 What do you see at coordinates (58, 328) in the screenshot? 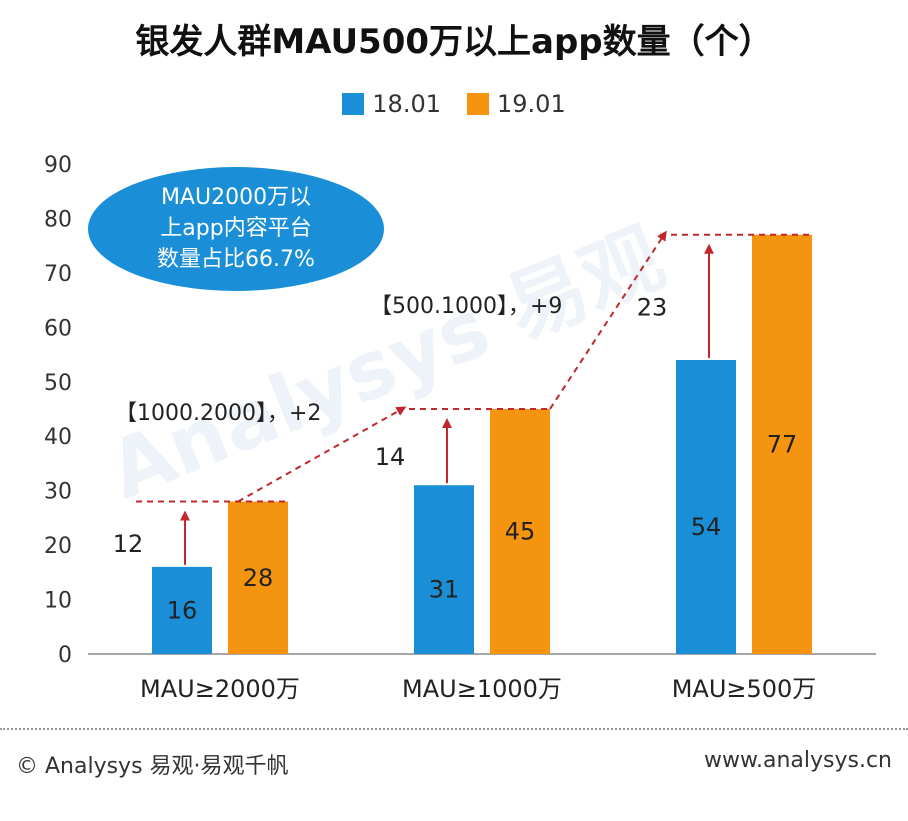
I see `y-tick-label: 60` at bounding box center [58, 328].